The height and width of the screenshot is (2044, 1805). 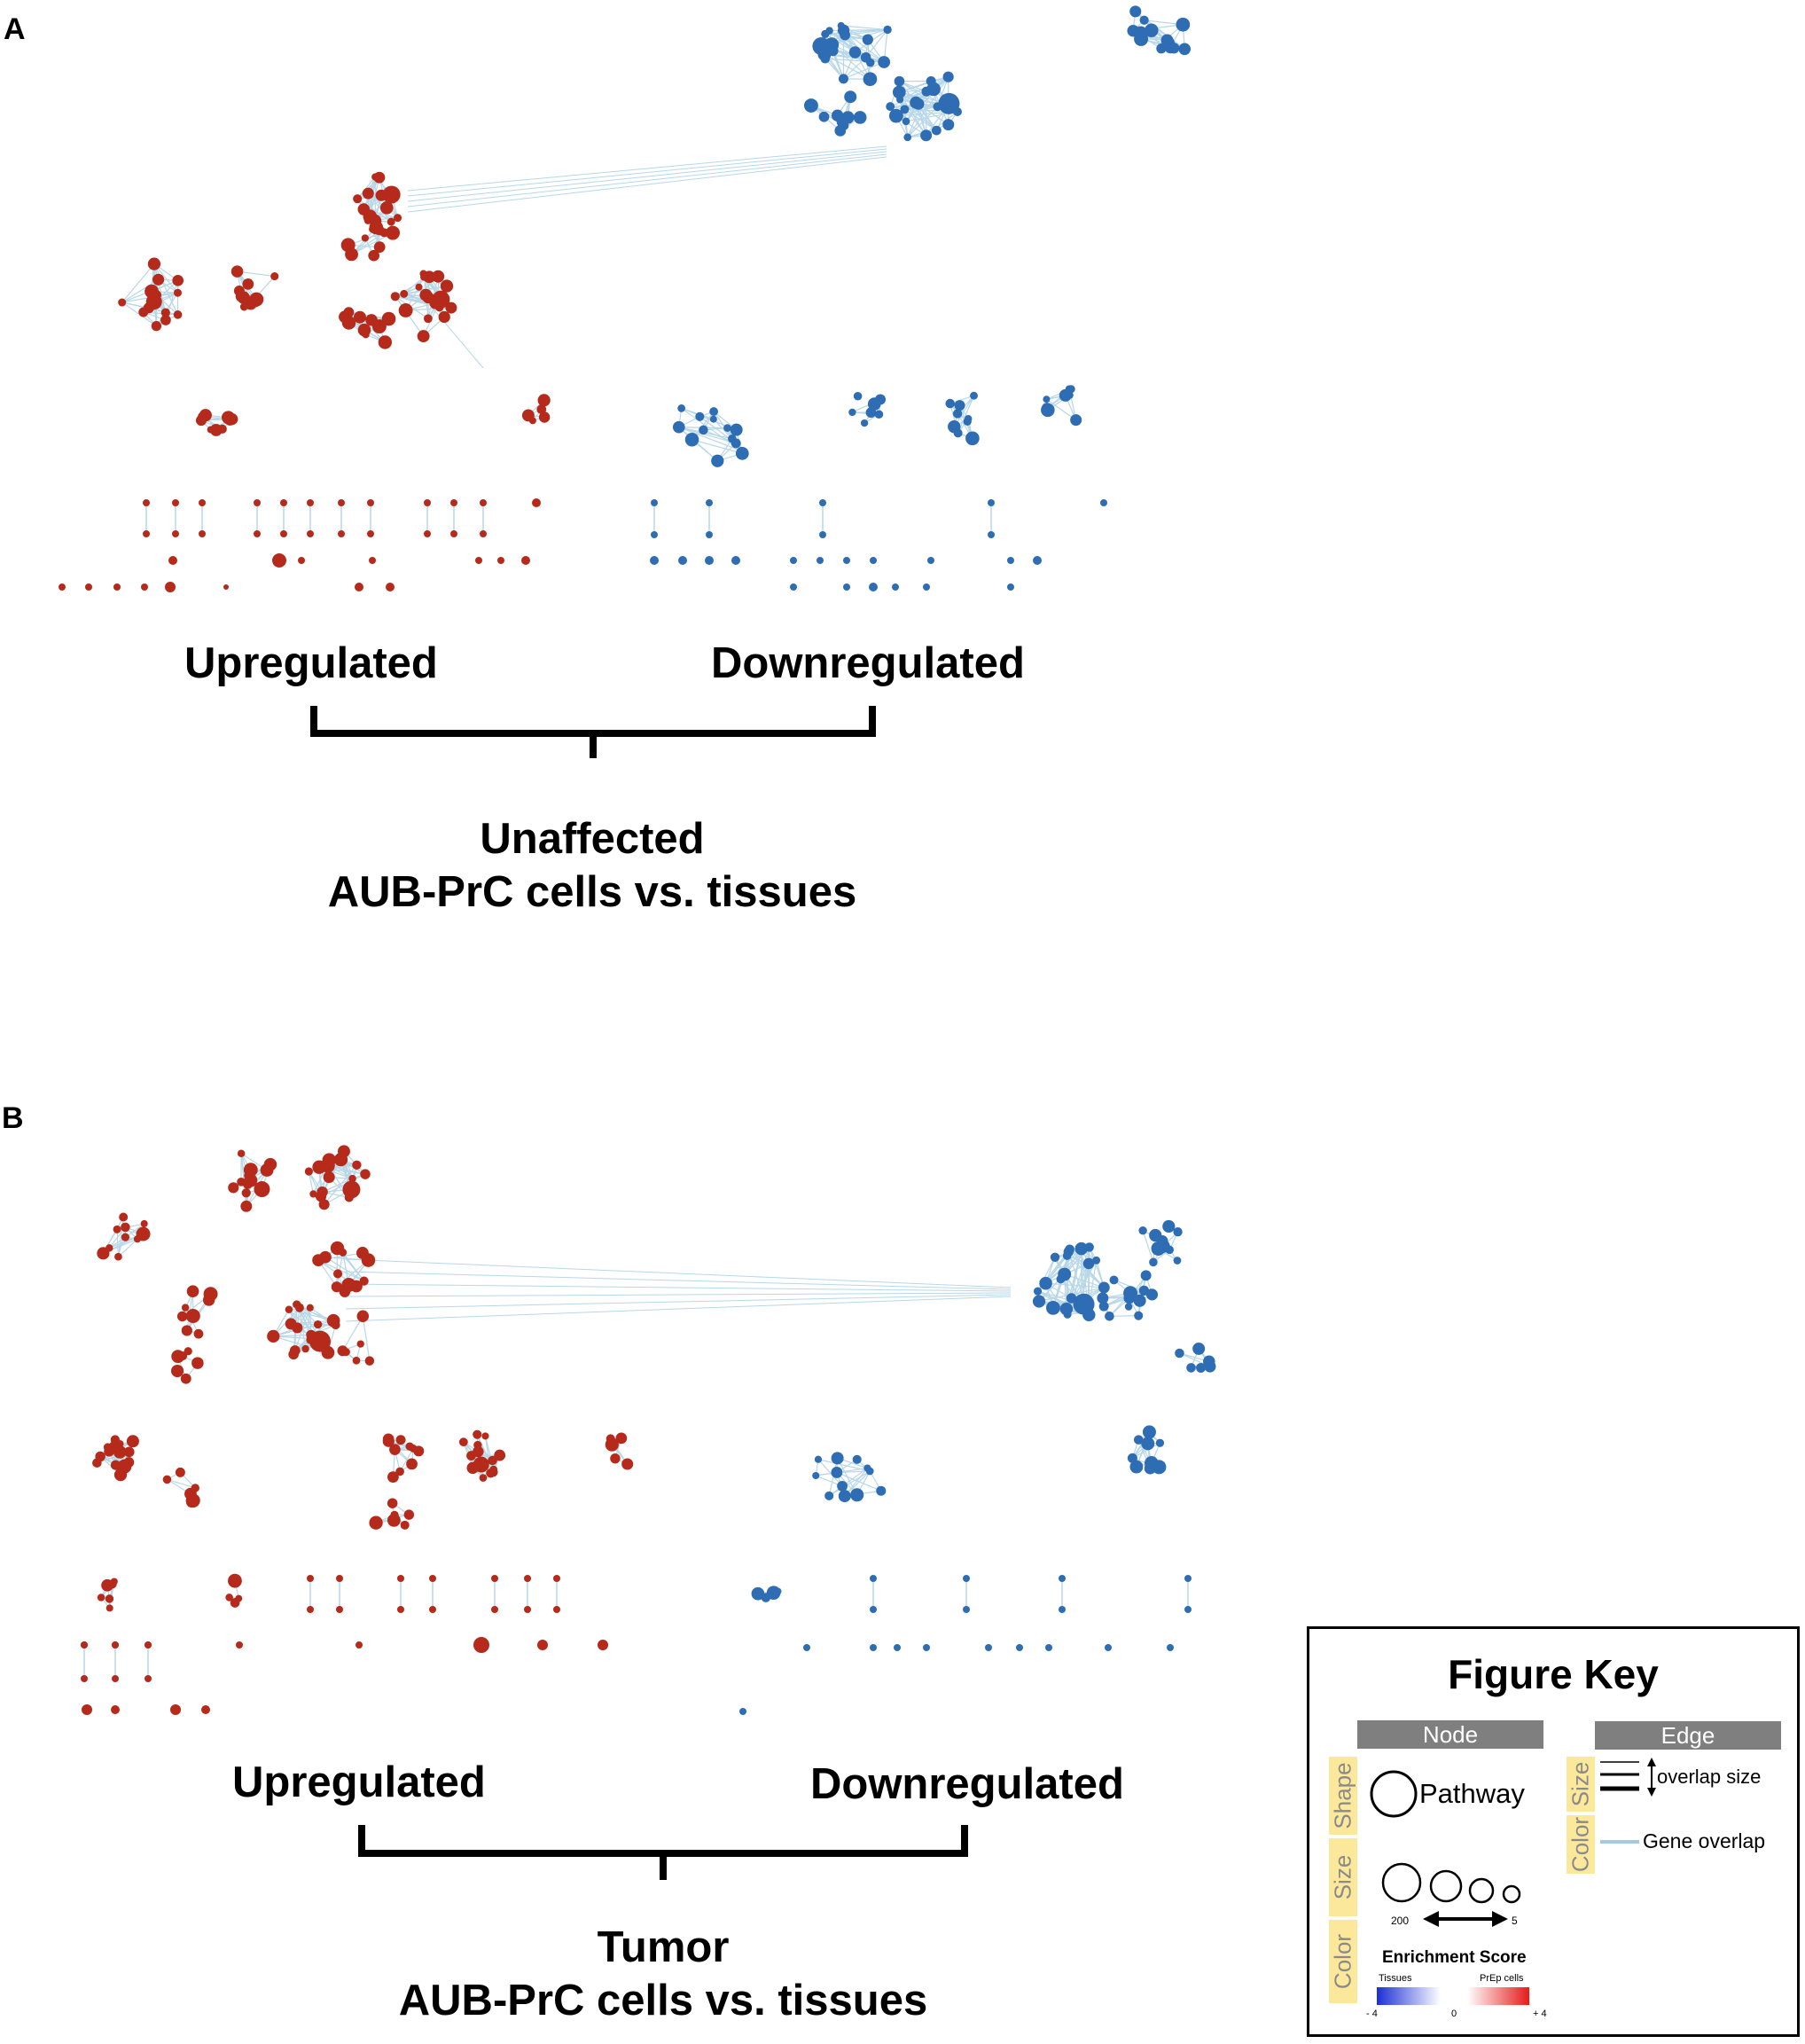 I want to click on prep-cells-label: PrEp cells, so click(x=1502, y=1978).